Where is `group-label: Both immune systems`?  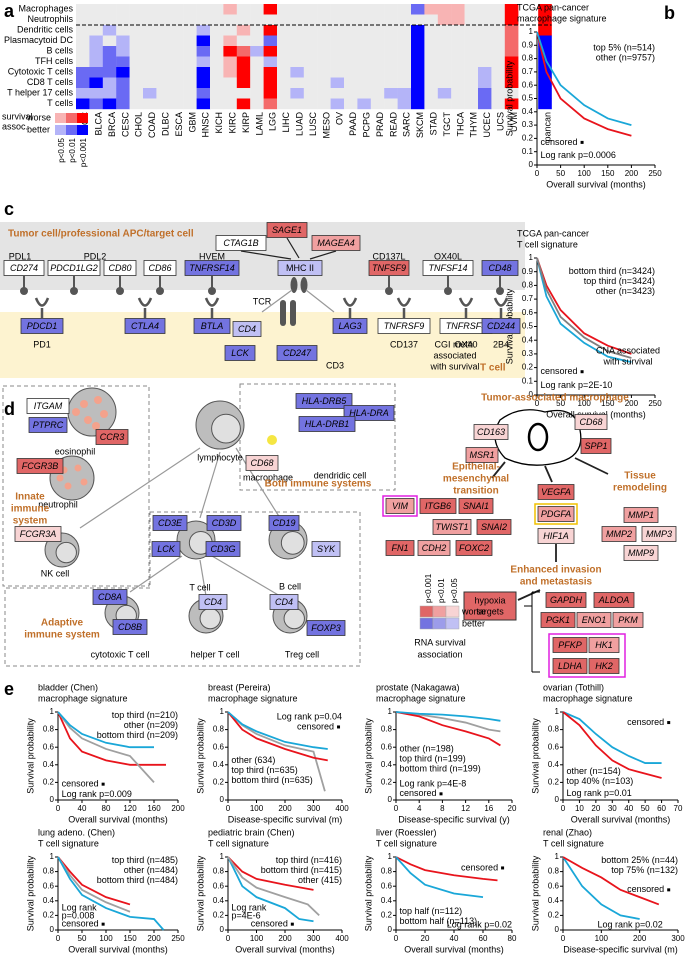
group-label: Both immune systems is located at coordinates (318, 484).